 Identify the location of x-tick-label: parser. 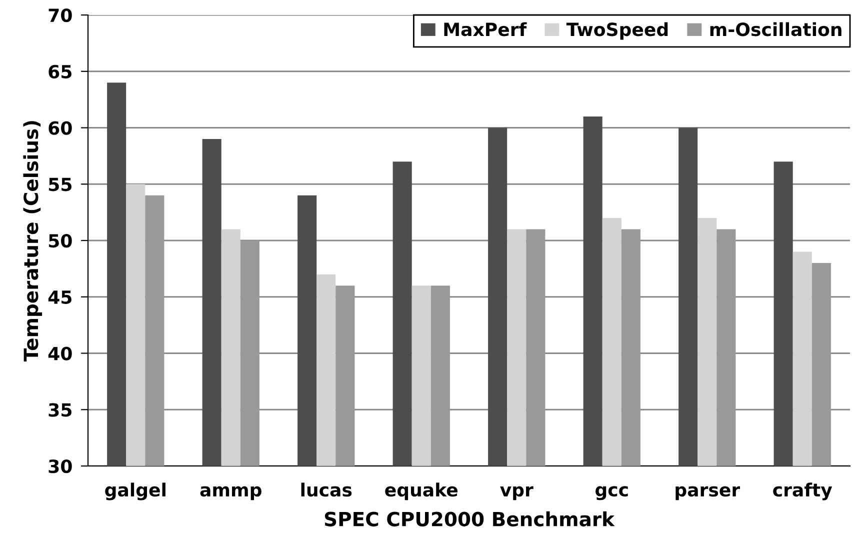
(708, 493).